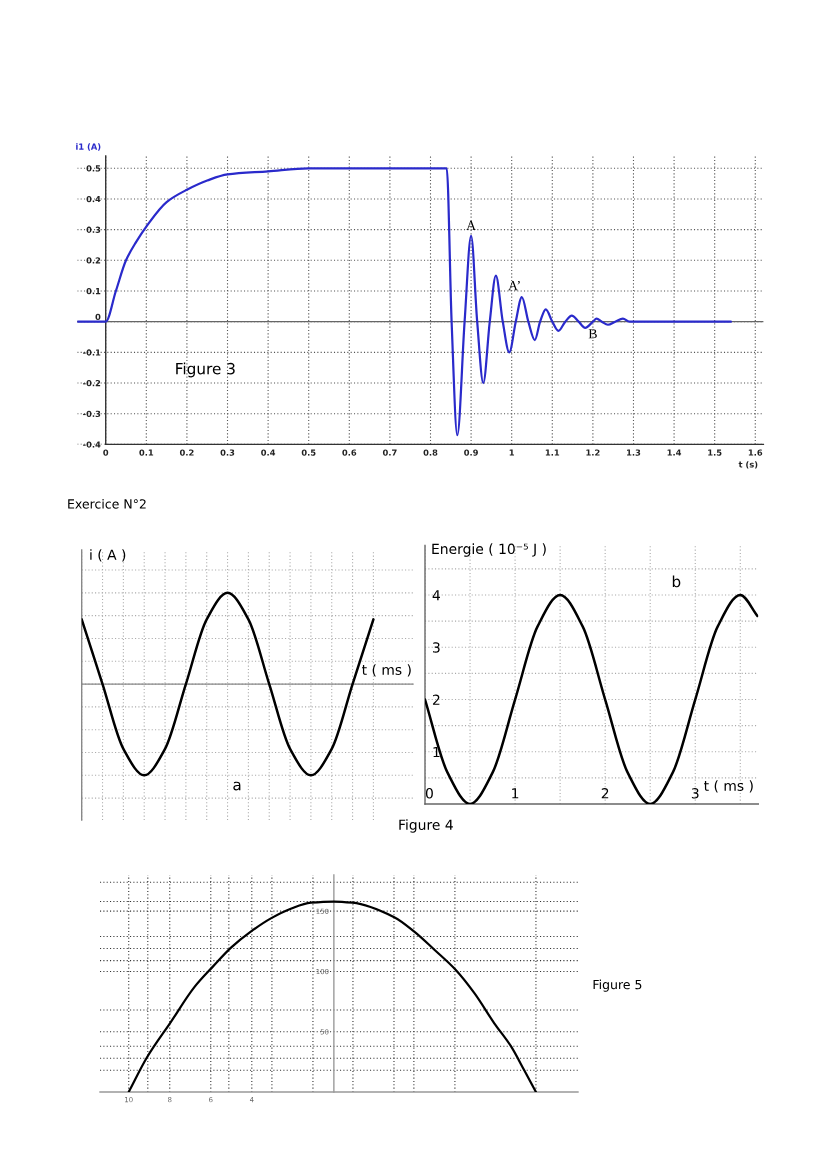  I want to click on y-tick-label: -0.4, so click(92, 444).